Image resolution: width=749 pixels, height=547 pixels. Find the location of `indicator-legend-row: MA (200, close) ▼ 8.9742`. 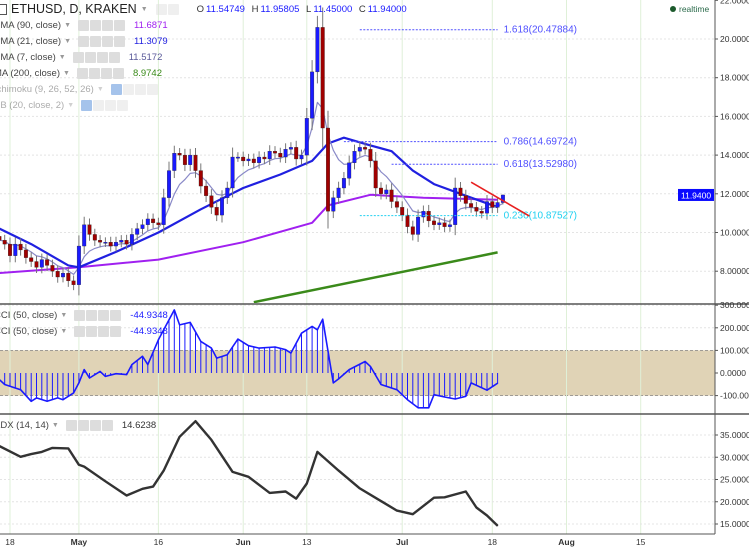

indicator-legend-row: MA (200, close) ▼ 8.9742 is located at coordinates (81, 73).